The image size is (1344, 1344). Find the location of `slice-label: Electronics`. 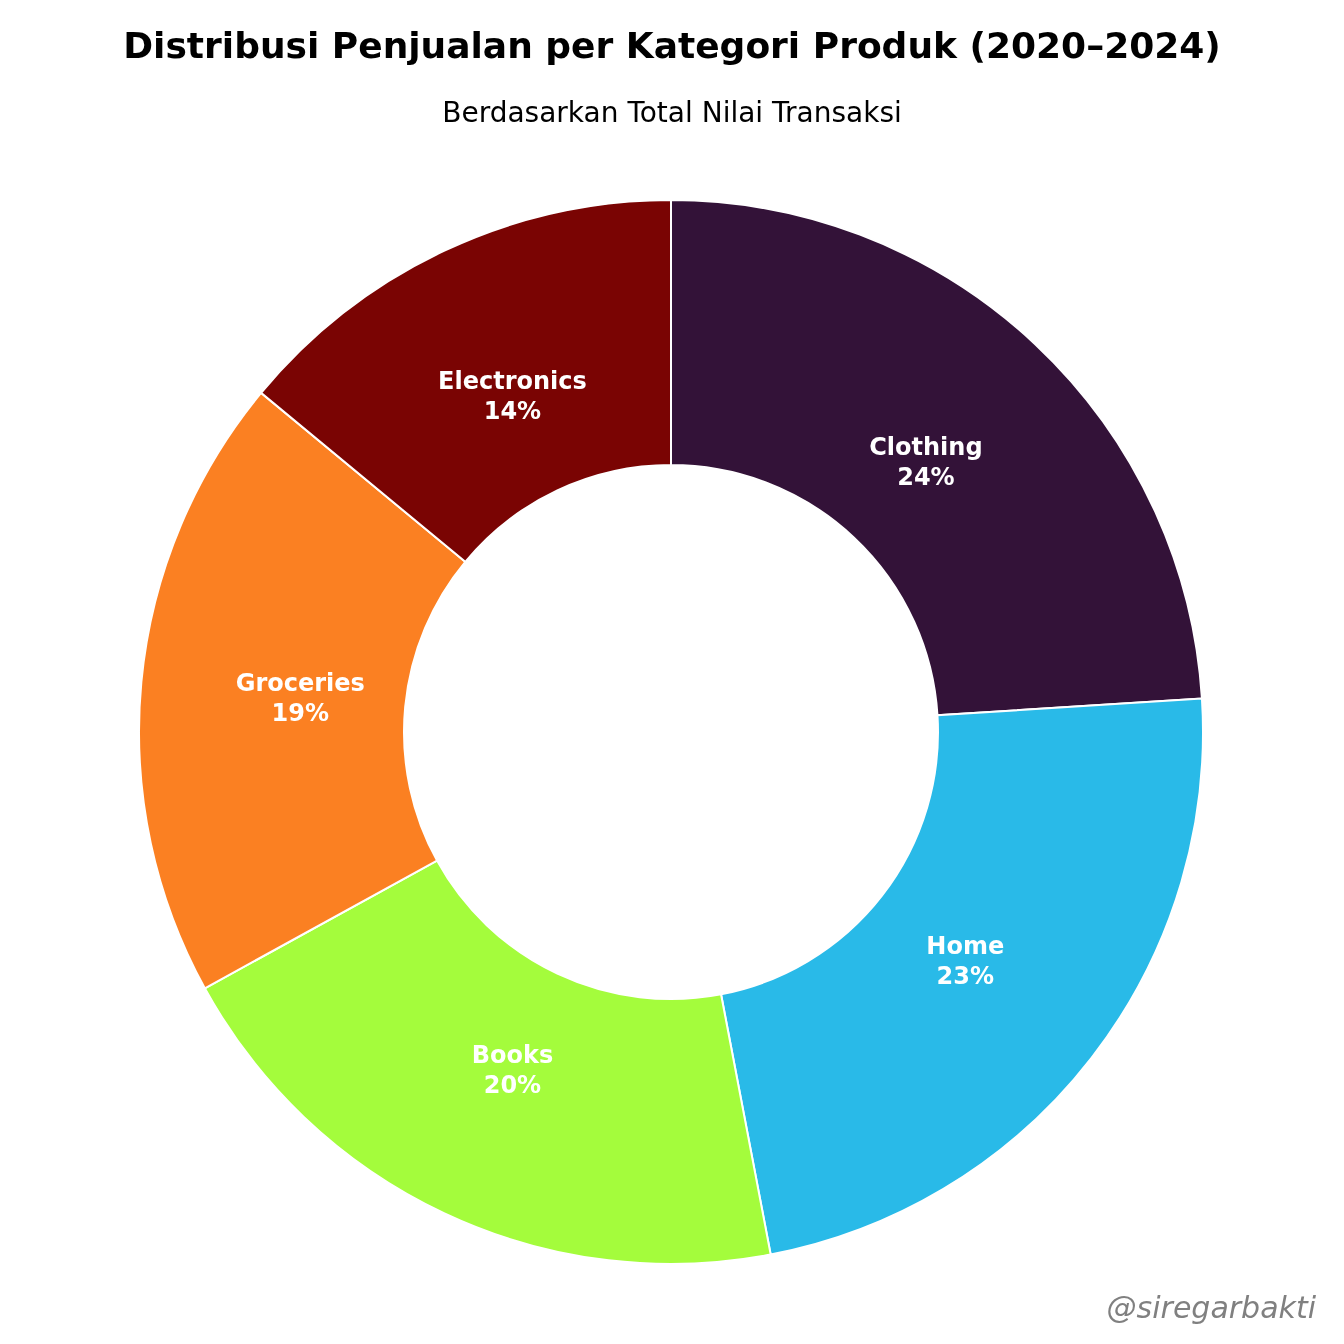

slice-label: Electronics is located at coordinates (512, 381).